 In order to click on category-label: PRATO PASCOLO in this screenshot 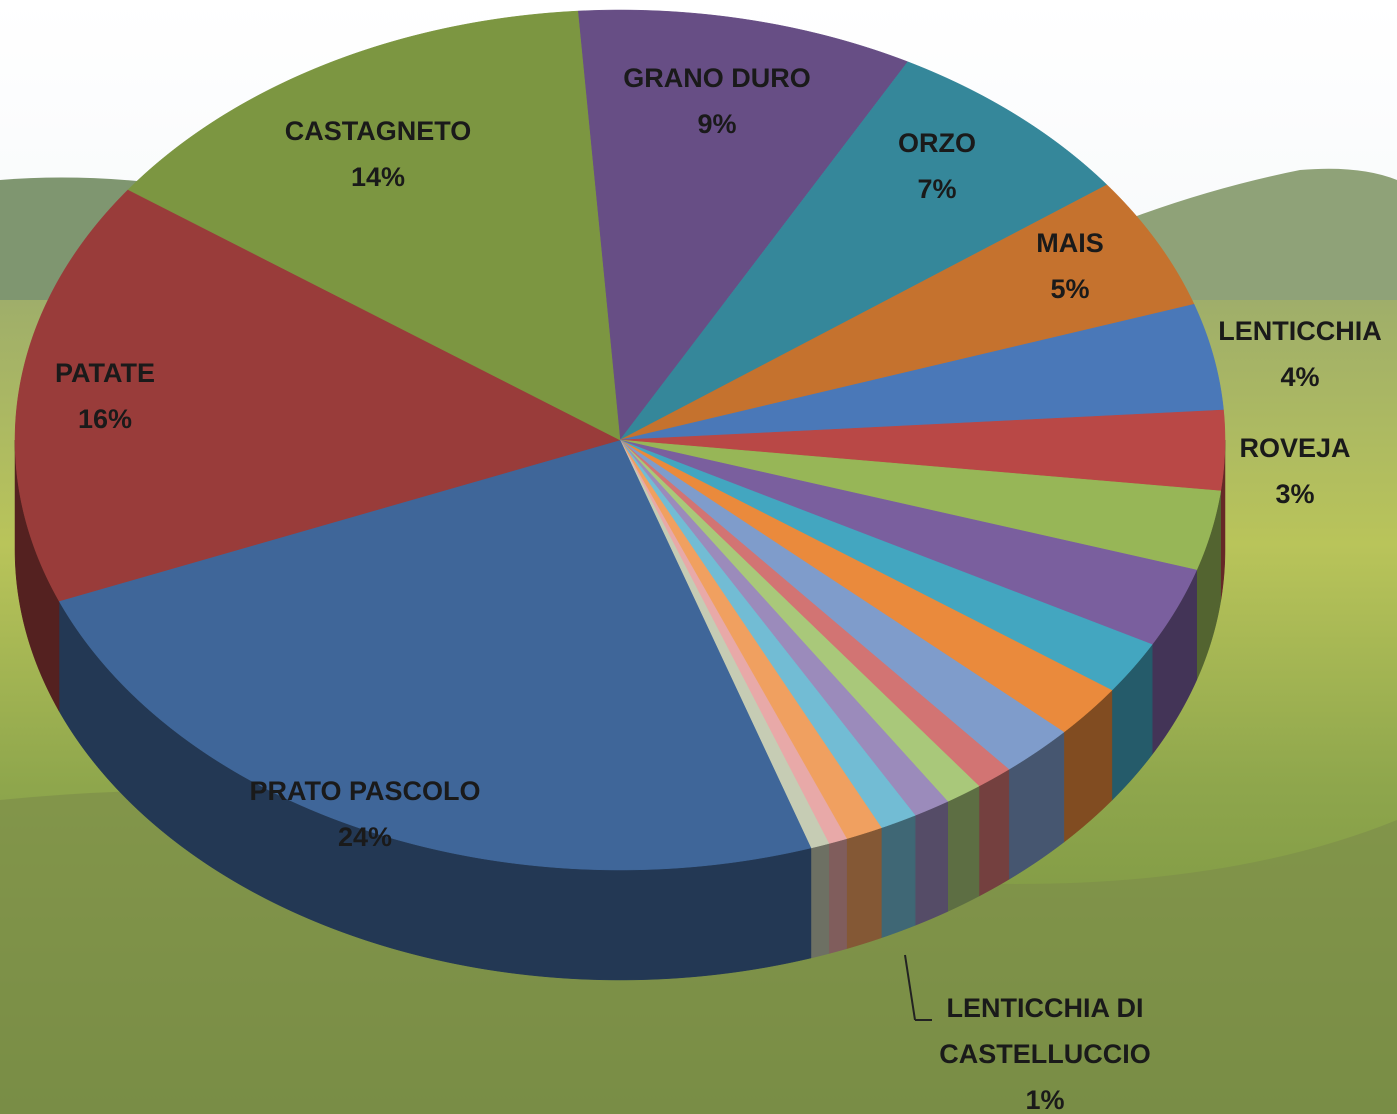, I will do `click(365, 791)`.